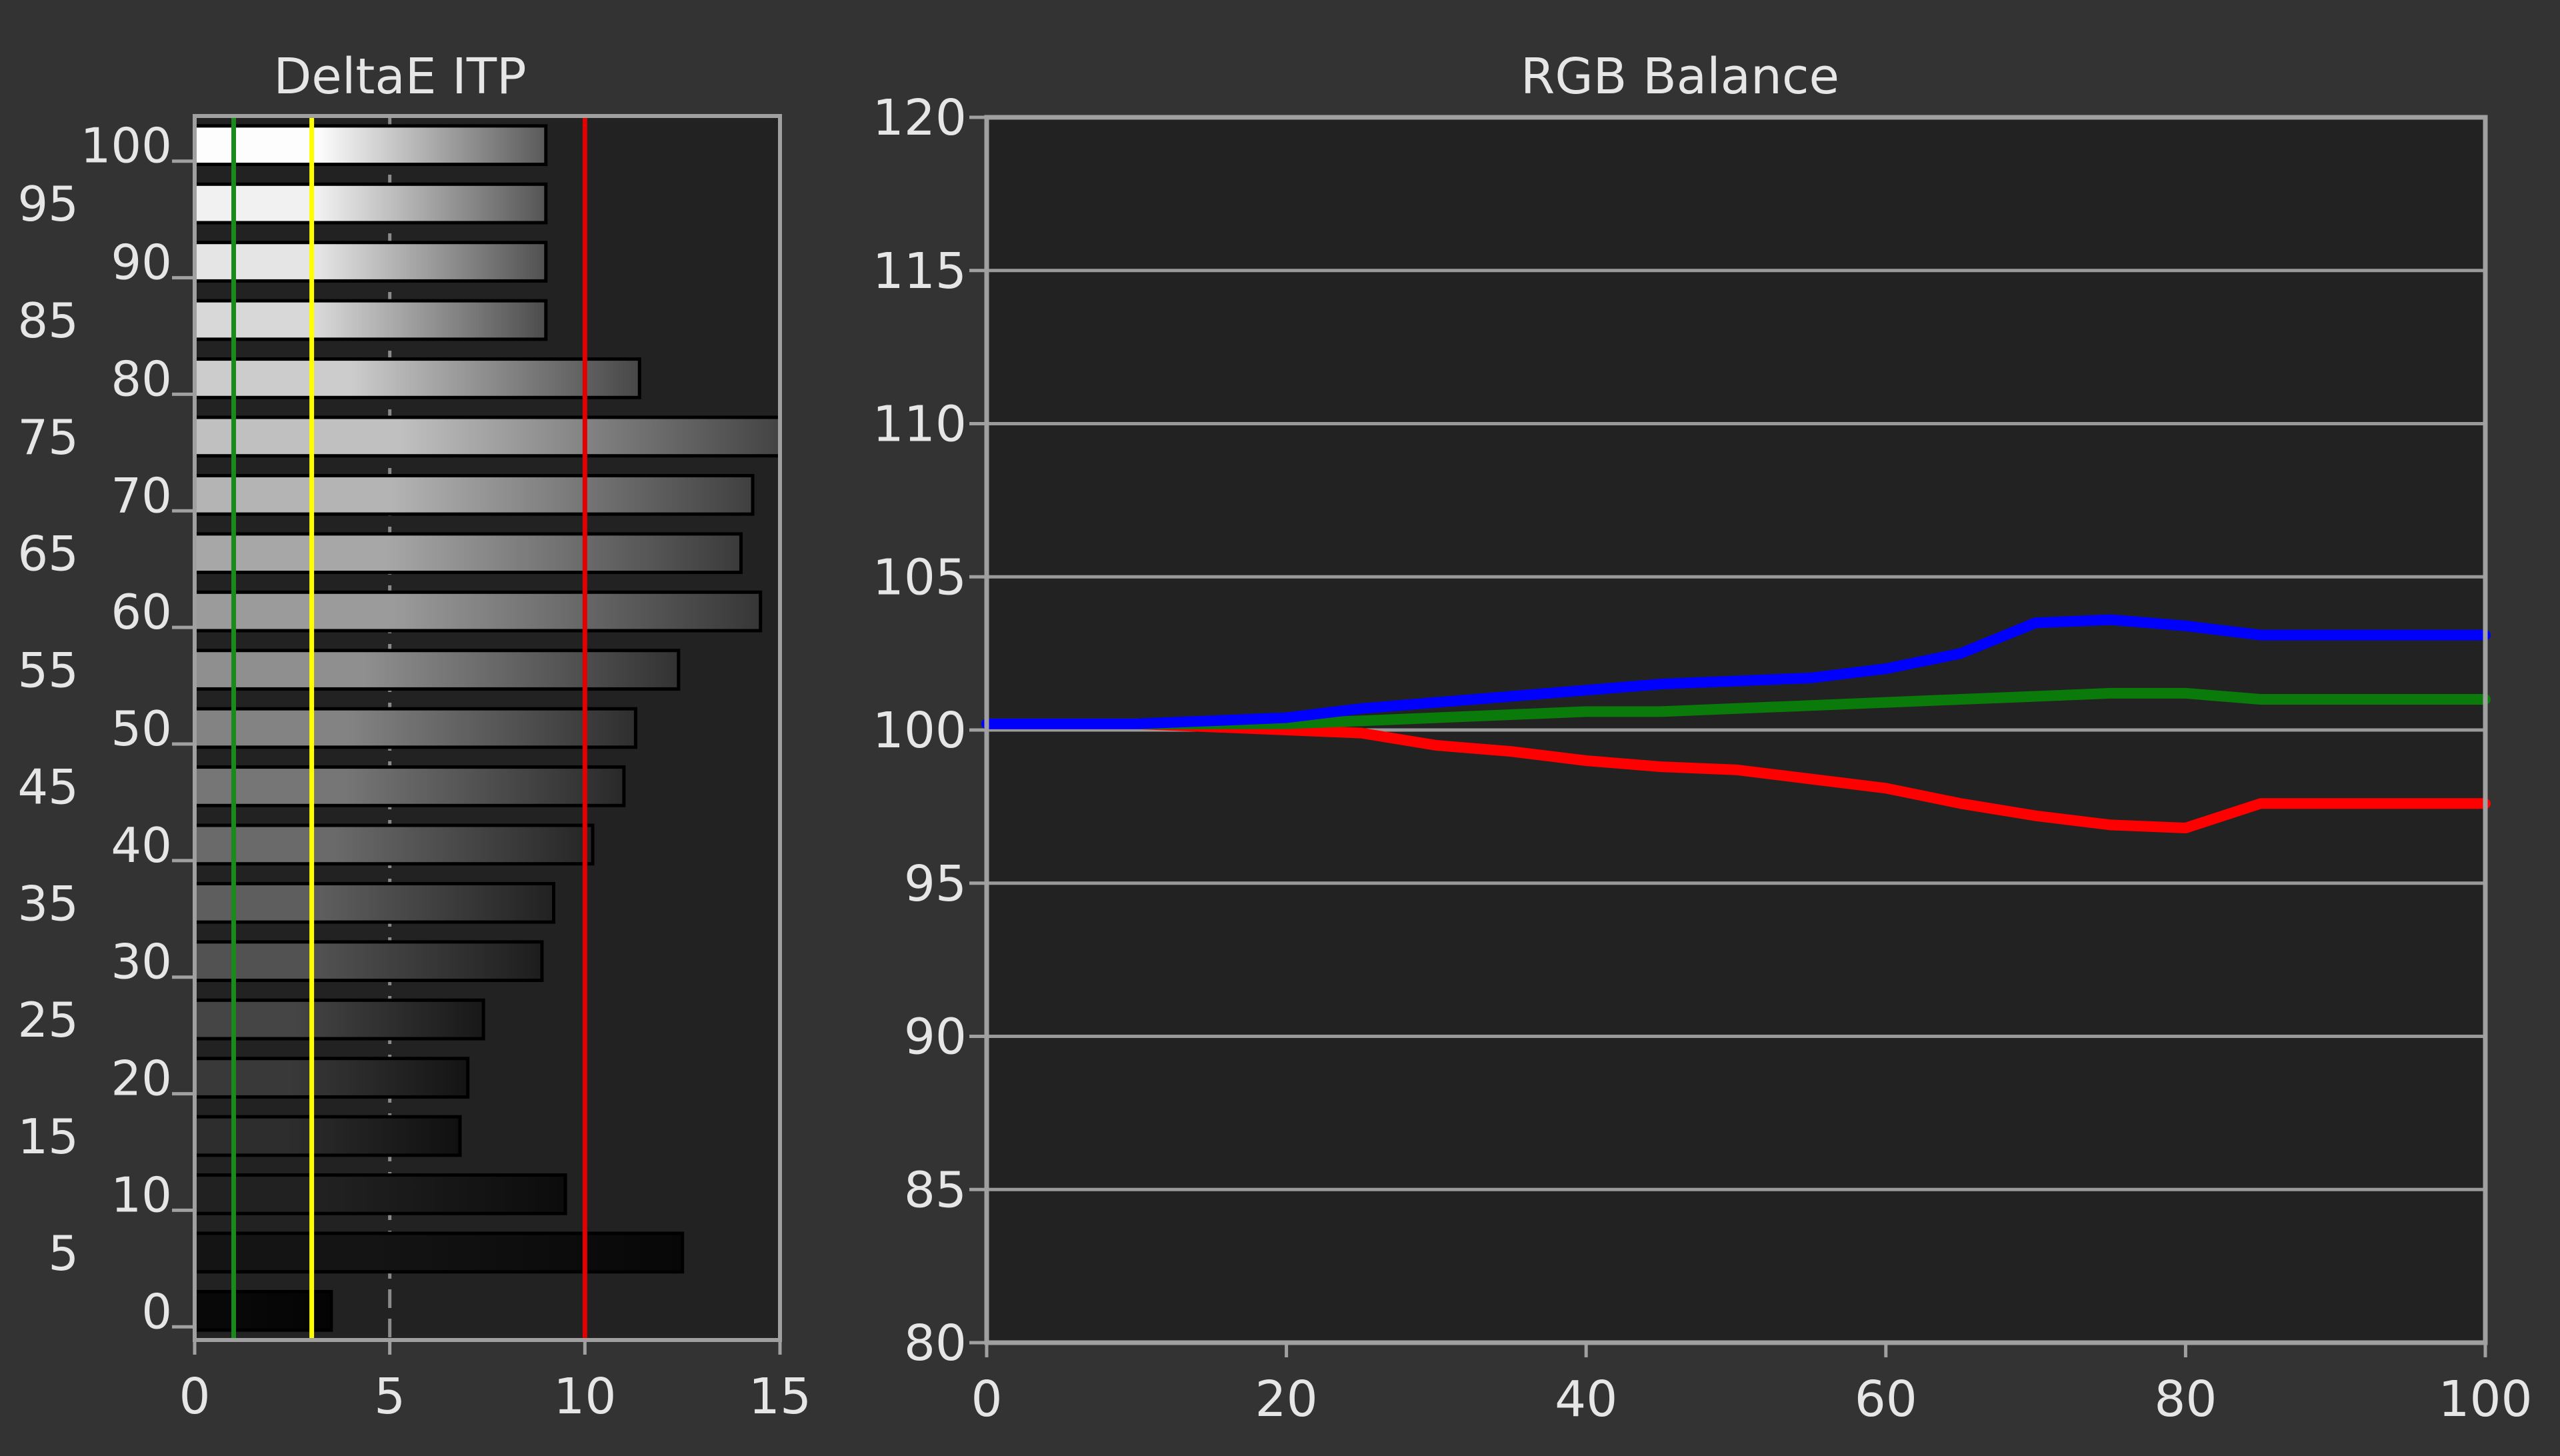 The image size is (2560, 1456). Describe the element at coordinates (141, 1079) in the screenshot. I see `deltae-y-tick-label: 20` at that location.